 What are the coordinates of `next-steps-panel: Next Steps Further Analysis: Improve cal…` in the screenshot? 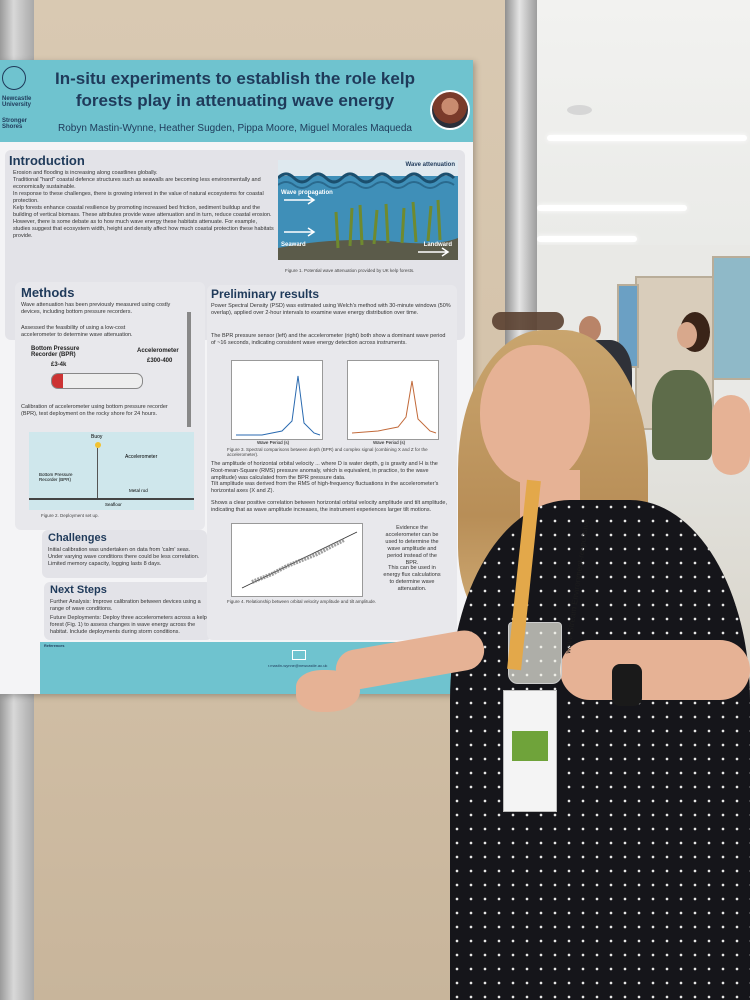 It's located at (128, 611).